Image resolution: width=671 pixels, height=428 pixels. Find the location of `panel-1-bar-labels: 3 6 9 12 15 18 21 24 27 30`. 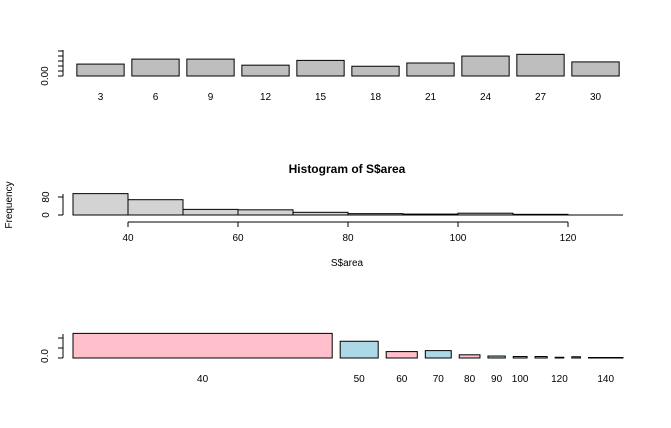

panel-1-bar-labels: 3 6 9 12 15 18 21 24 27 30 is located at coordinates (350, 97).